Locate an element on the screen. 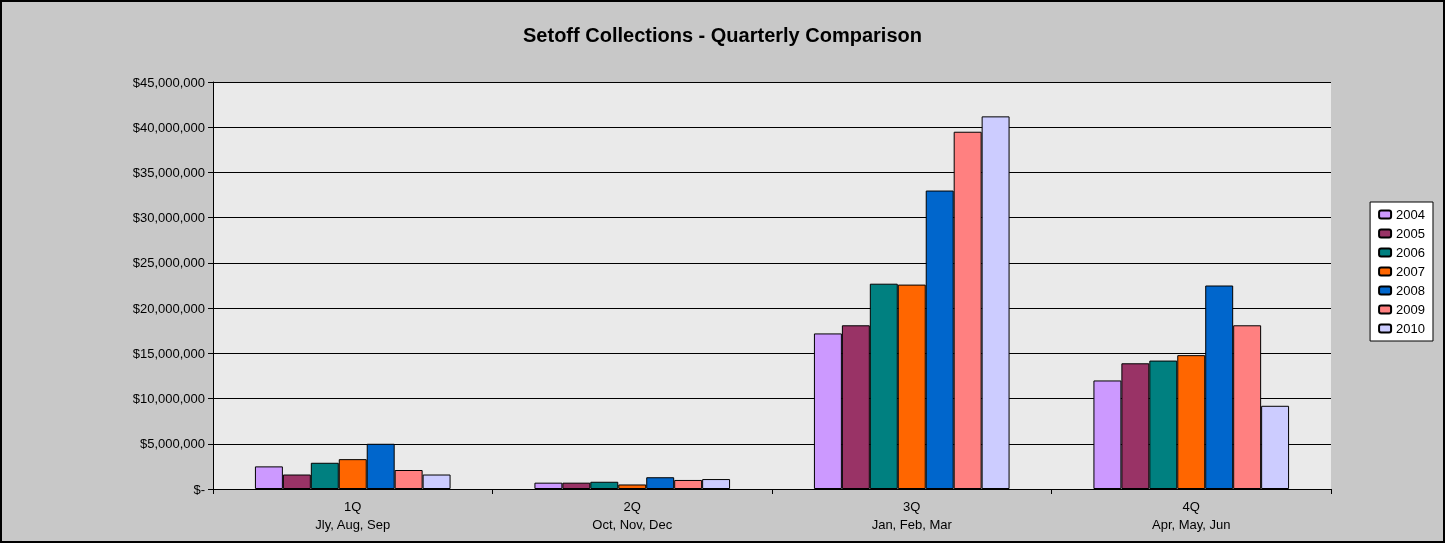 This screenshot has width=1445, height=543. legend-label: 2004 is located at coordinates (1410, 214).